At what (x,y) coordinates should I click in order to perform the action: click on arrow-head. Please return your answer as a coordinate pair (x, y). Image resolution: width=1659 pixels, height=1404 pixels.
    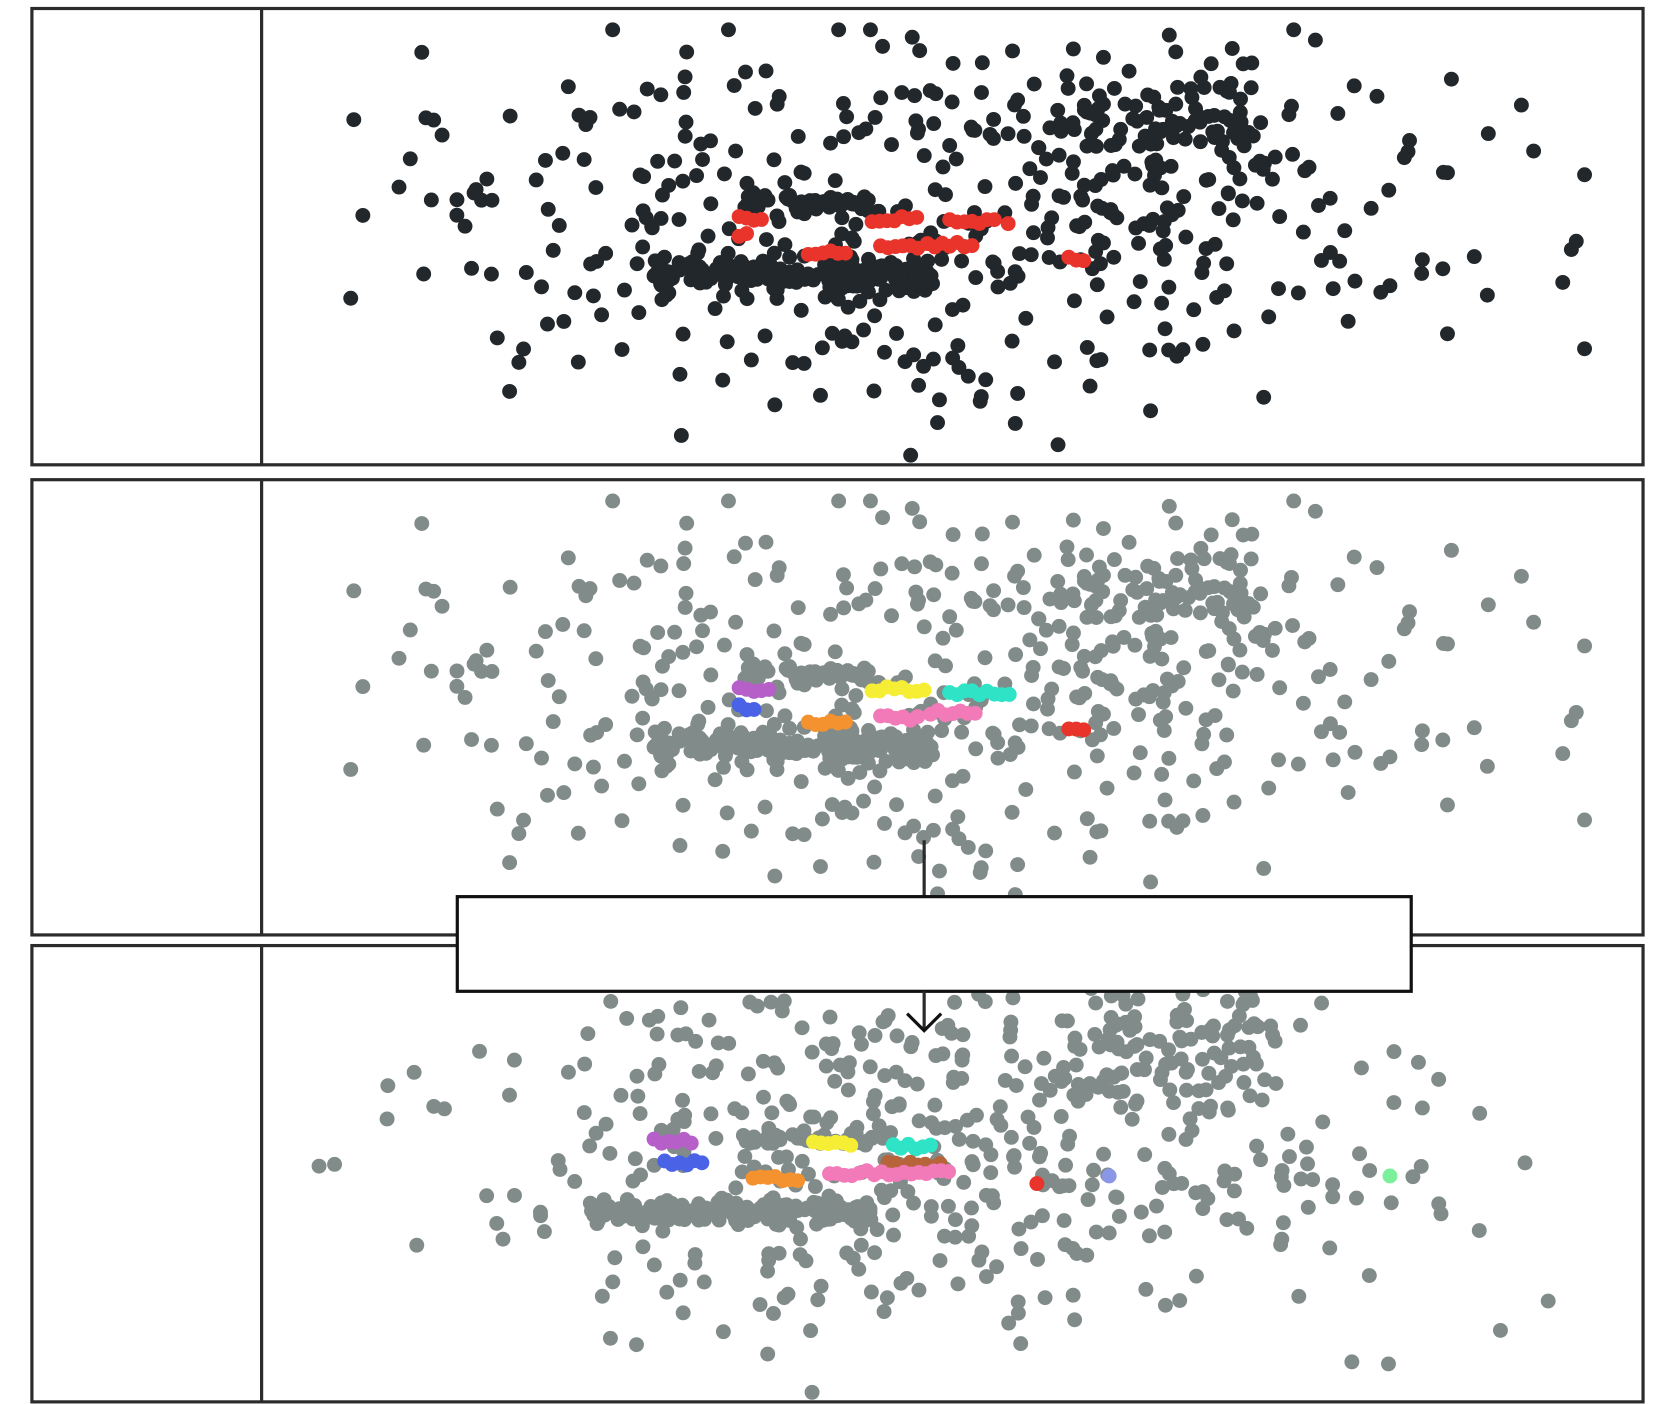
    Looking at the image, I should click on (924, 1022).